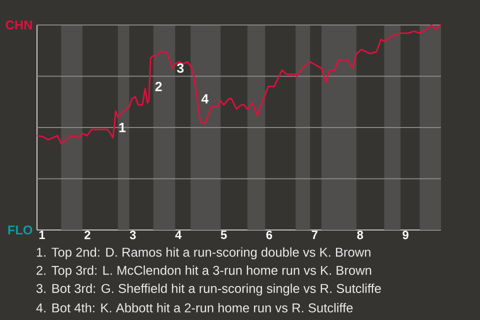 This screenshot has height=320, width=480. Describe the element at coordinates (203, 253) in the screenshot. I see `text: 1. Top 2nd: D. Ramos hit a run-scoring double vs K. Brown` at that location.